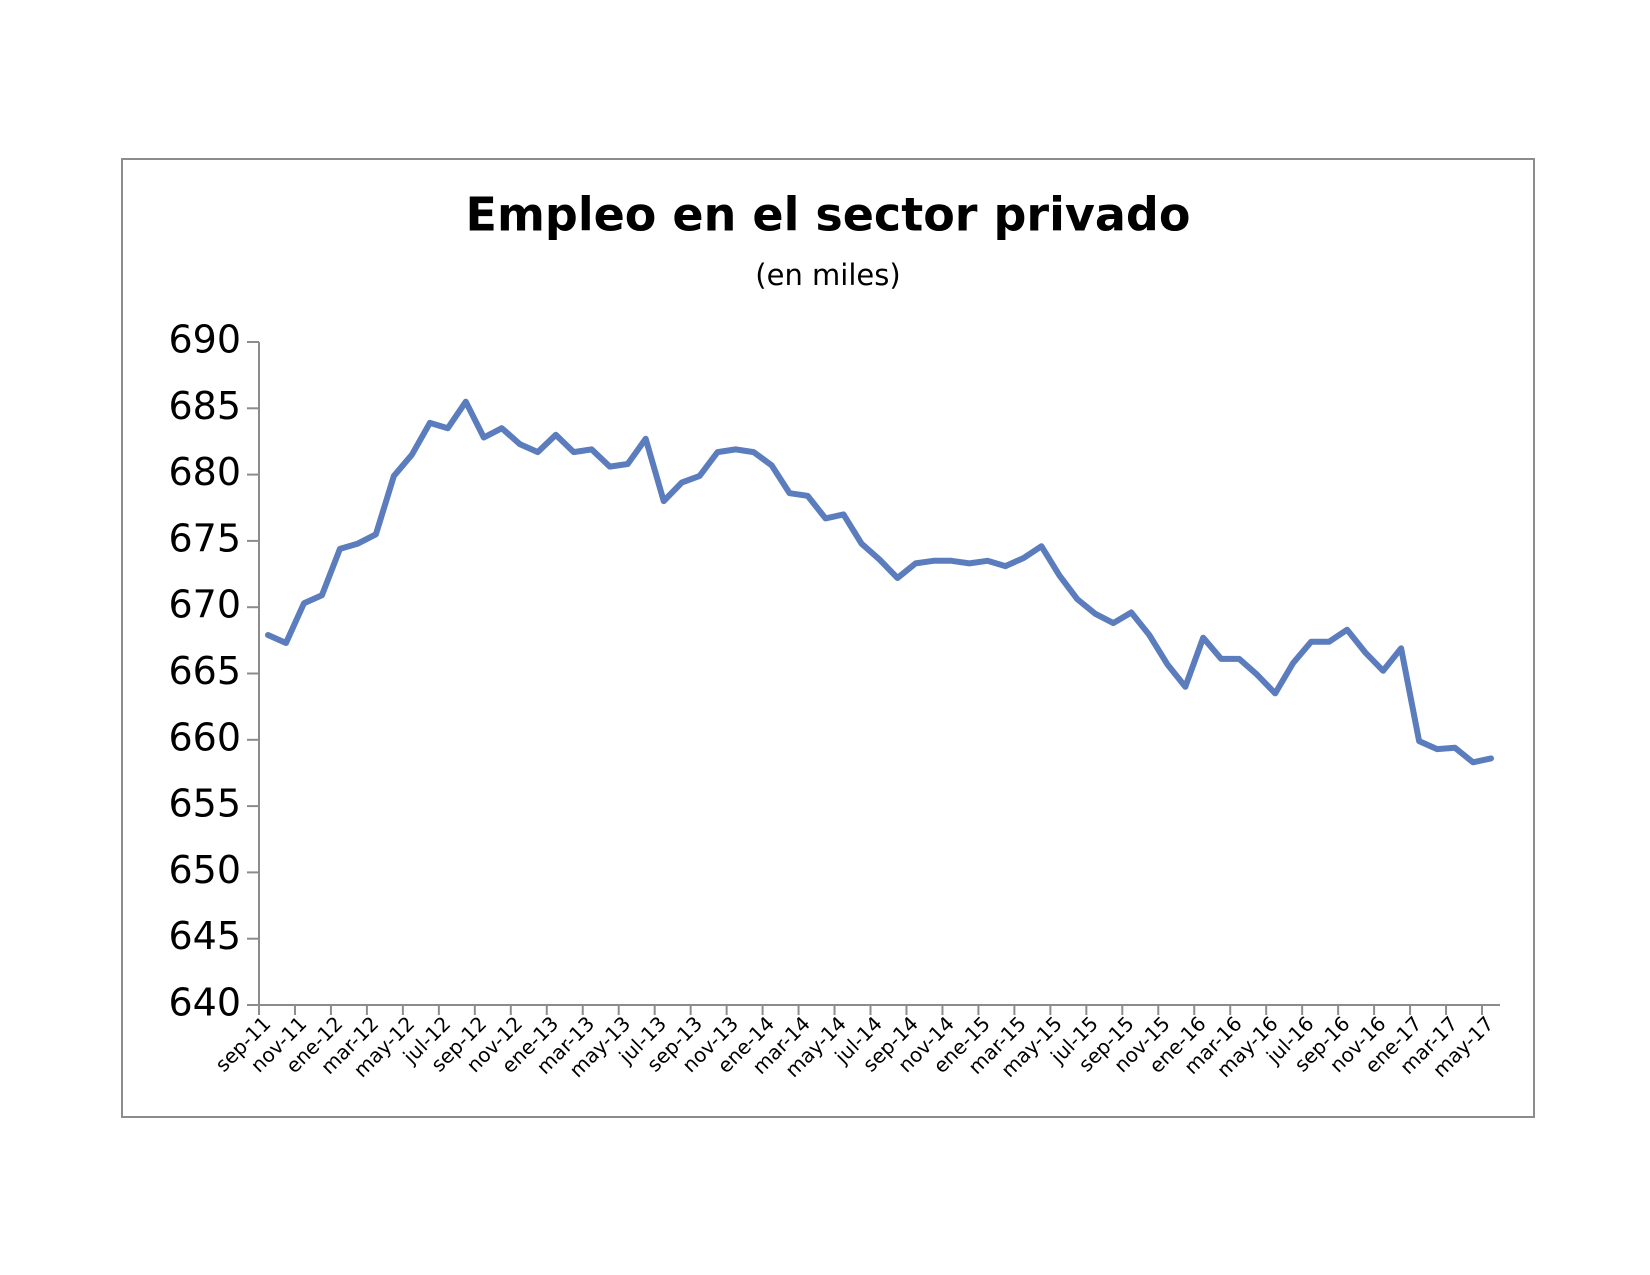 The height and width of the screenshot is (1275, 1650). I want to click on y-tick-label: 655, so click(204, 804).